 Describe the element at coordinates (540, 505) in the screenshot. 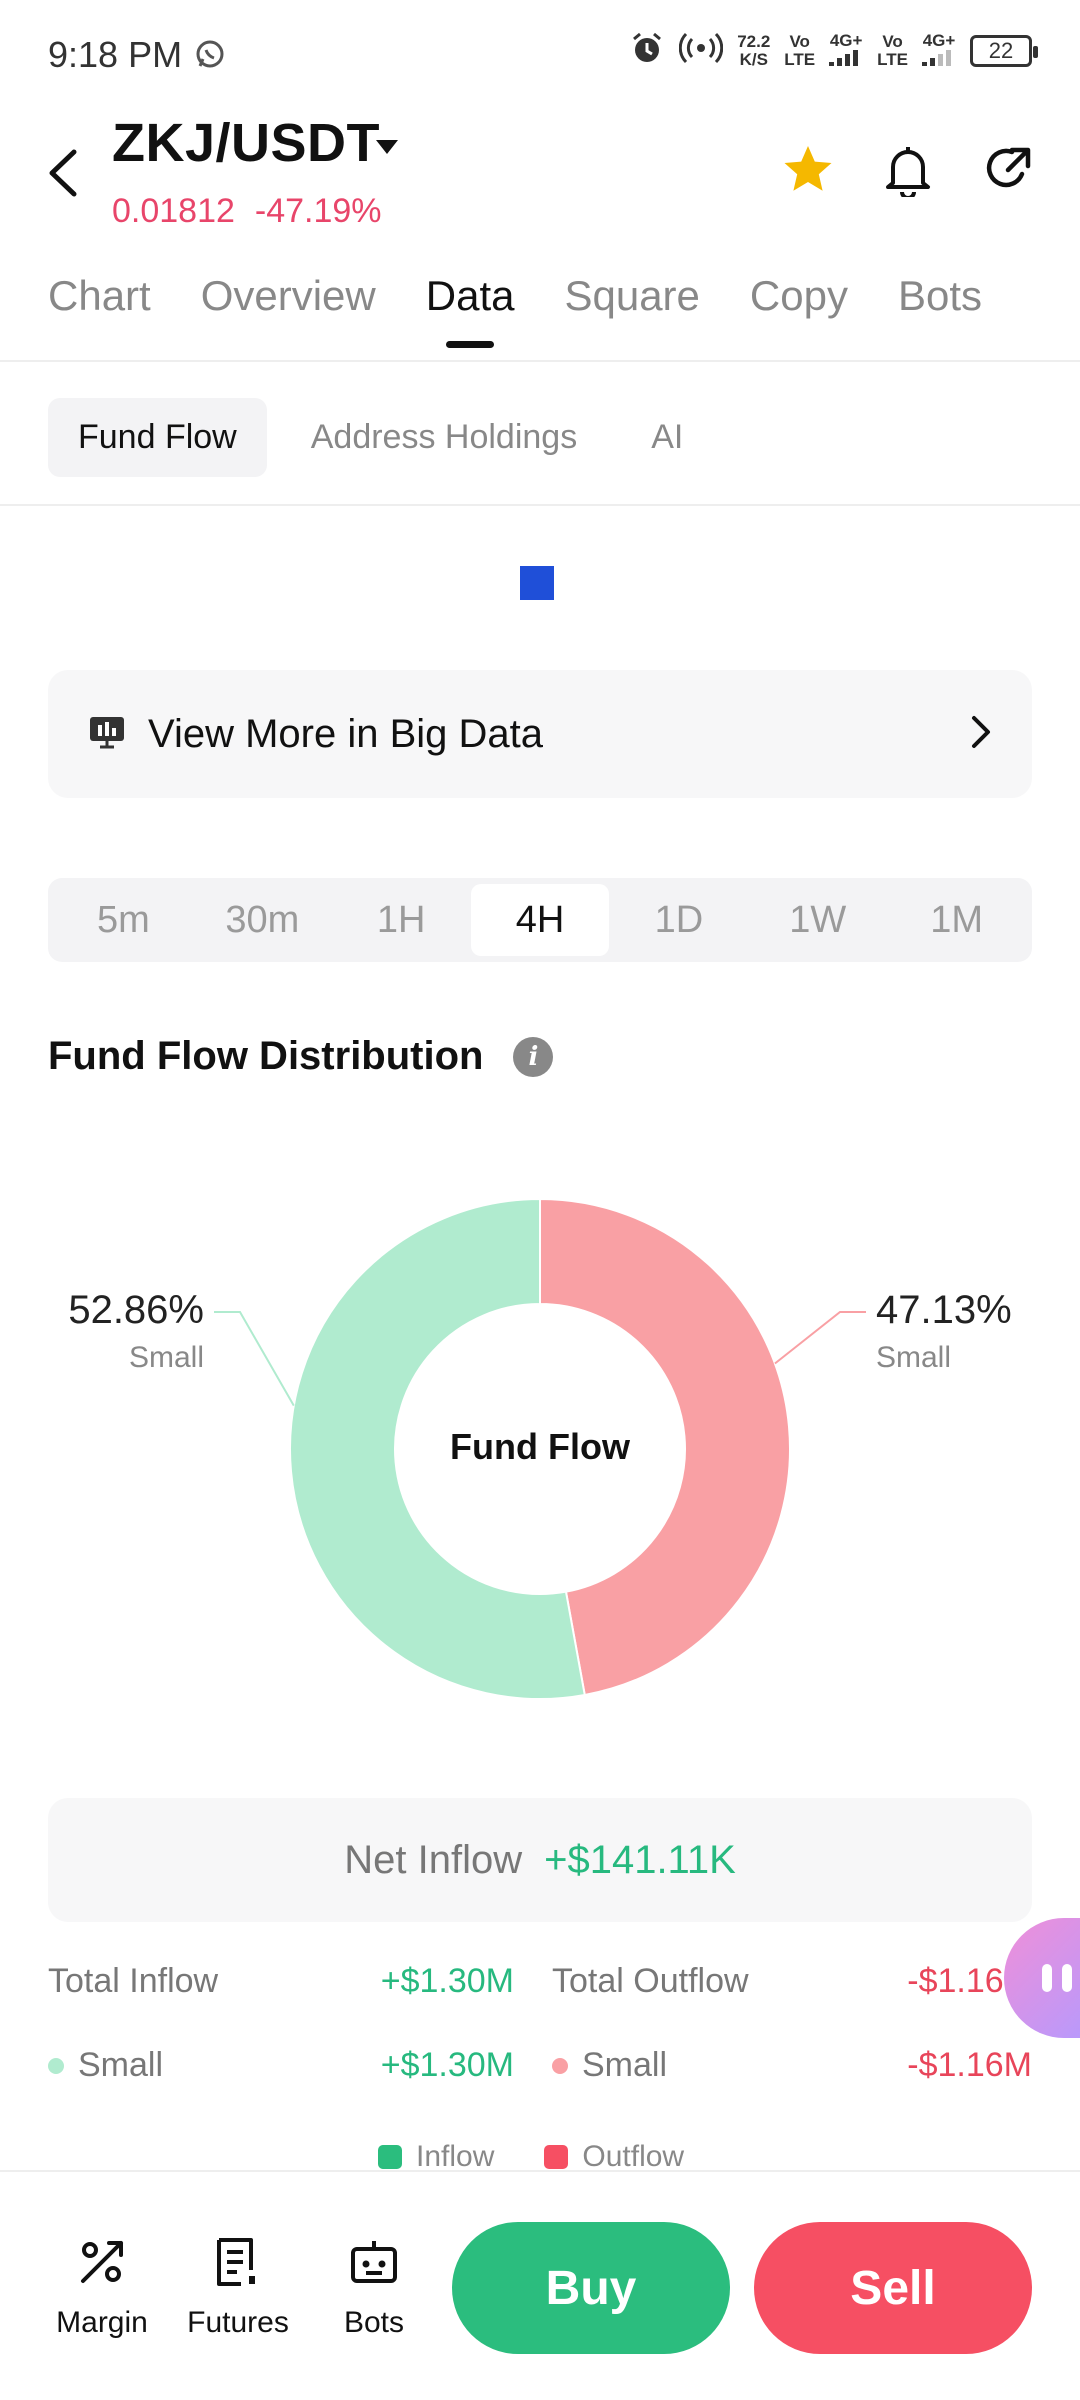

I see `subtabs-divider` at that location.